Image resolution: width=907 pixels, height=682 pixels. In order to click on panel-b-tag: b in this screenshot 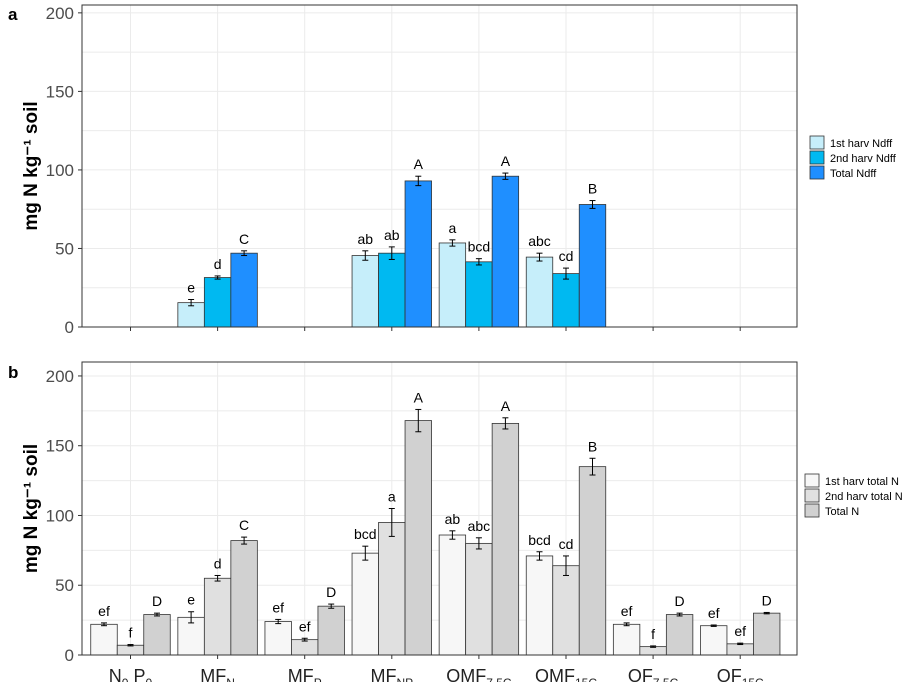, I will do `click(13, 372)`.